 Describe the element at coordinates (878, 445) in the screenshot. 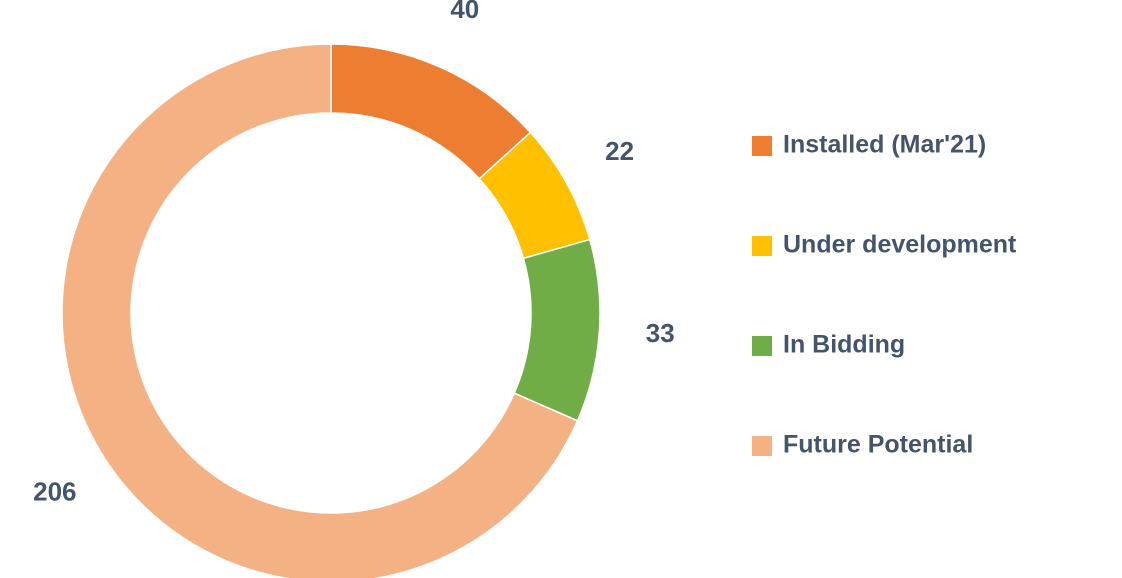

I see `legend-label: Future Potential` at that location.